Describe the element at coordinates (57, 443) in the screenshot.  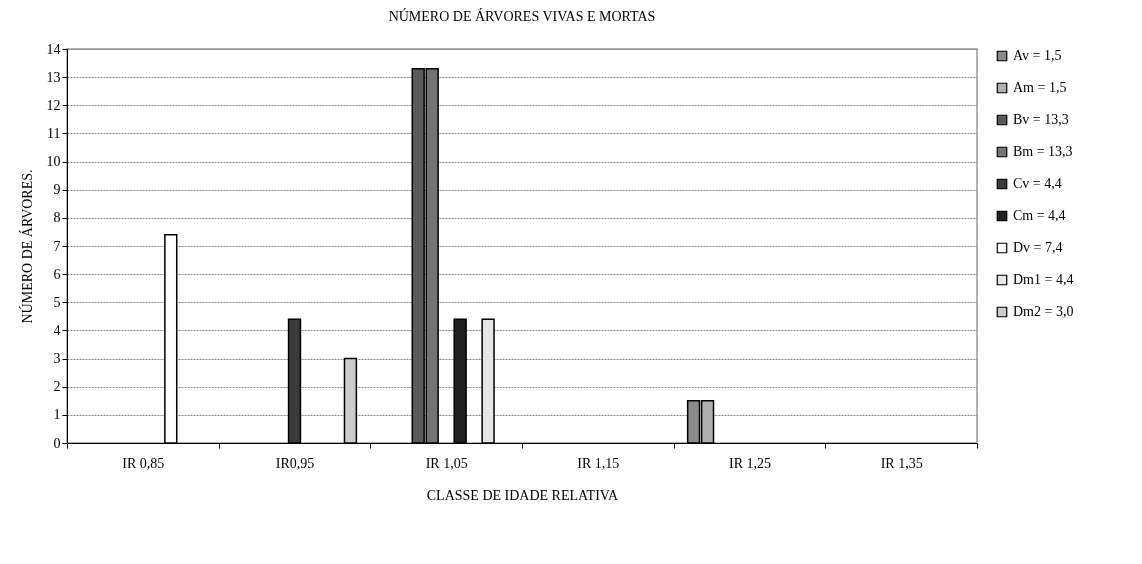
I see `y-tick-label: 0` at that location.